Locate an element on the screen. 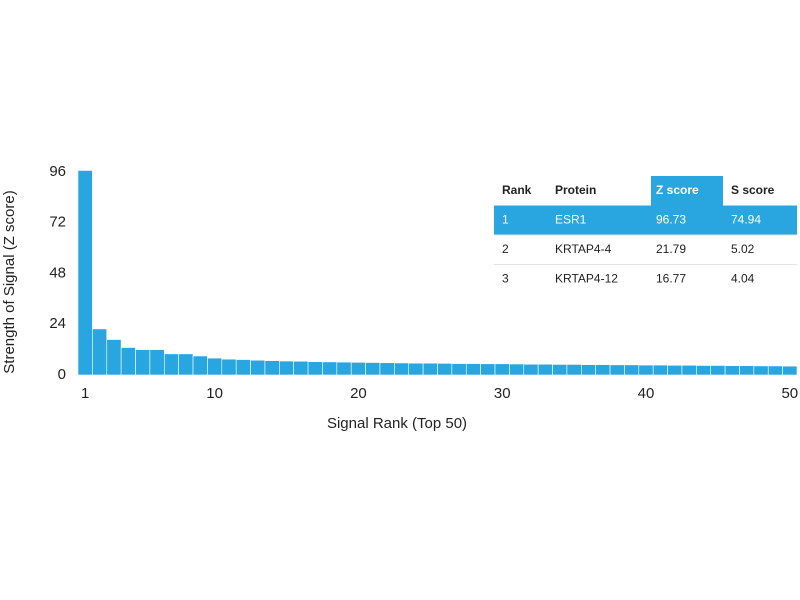 This screenshot has width=800, height=600. table-cell: KRTAP4-4 is located at coordinates (583, 249).